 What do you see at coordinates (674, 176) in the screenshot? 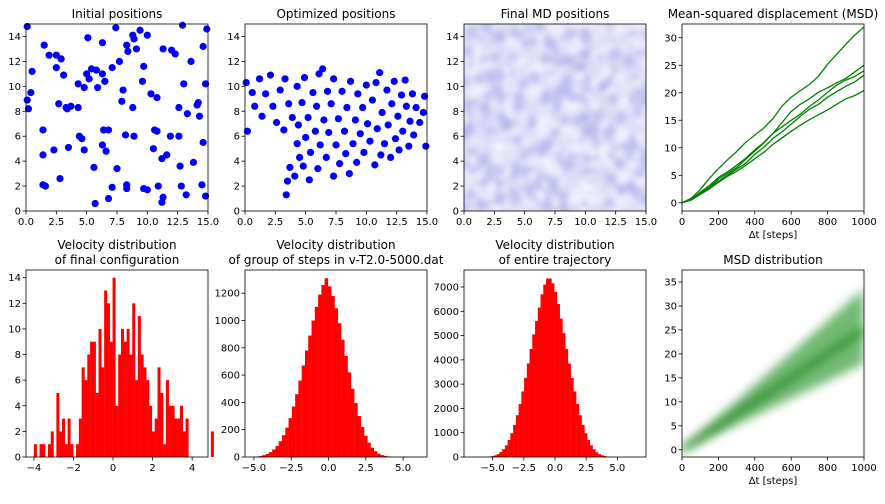
I see `y-tick-label: 5` at bounding box center [674, 176].